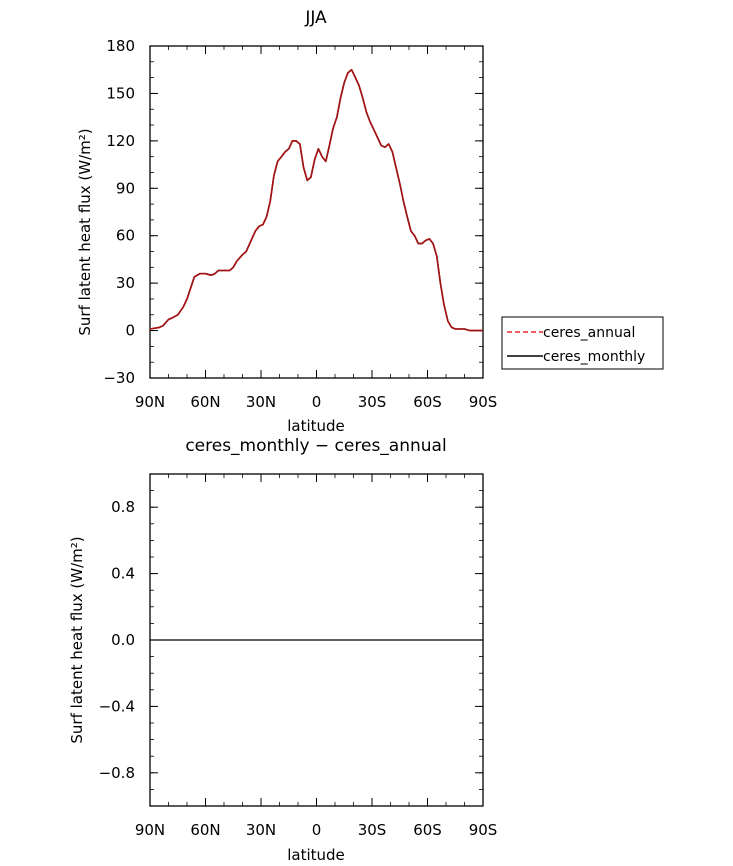 This screenshot has height=866, width=733. Describe the element at coordinates (117, 773) in the screenshot. I see `y-tick-label: −0.8` at that location.